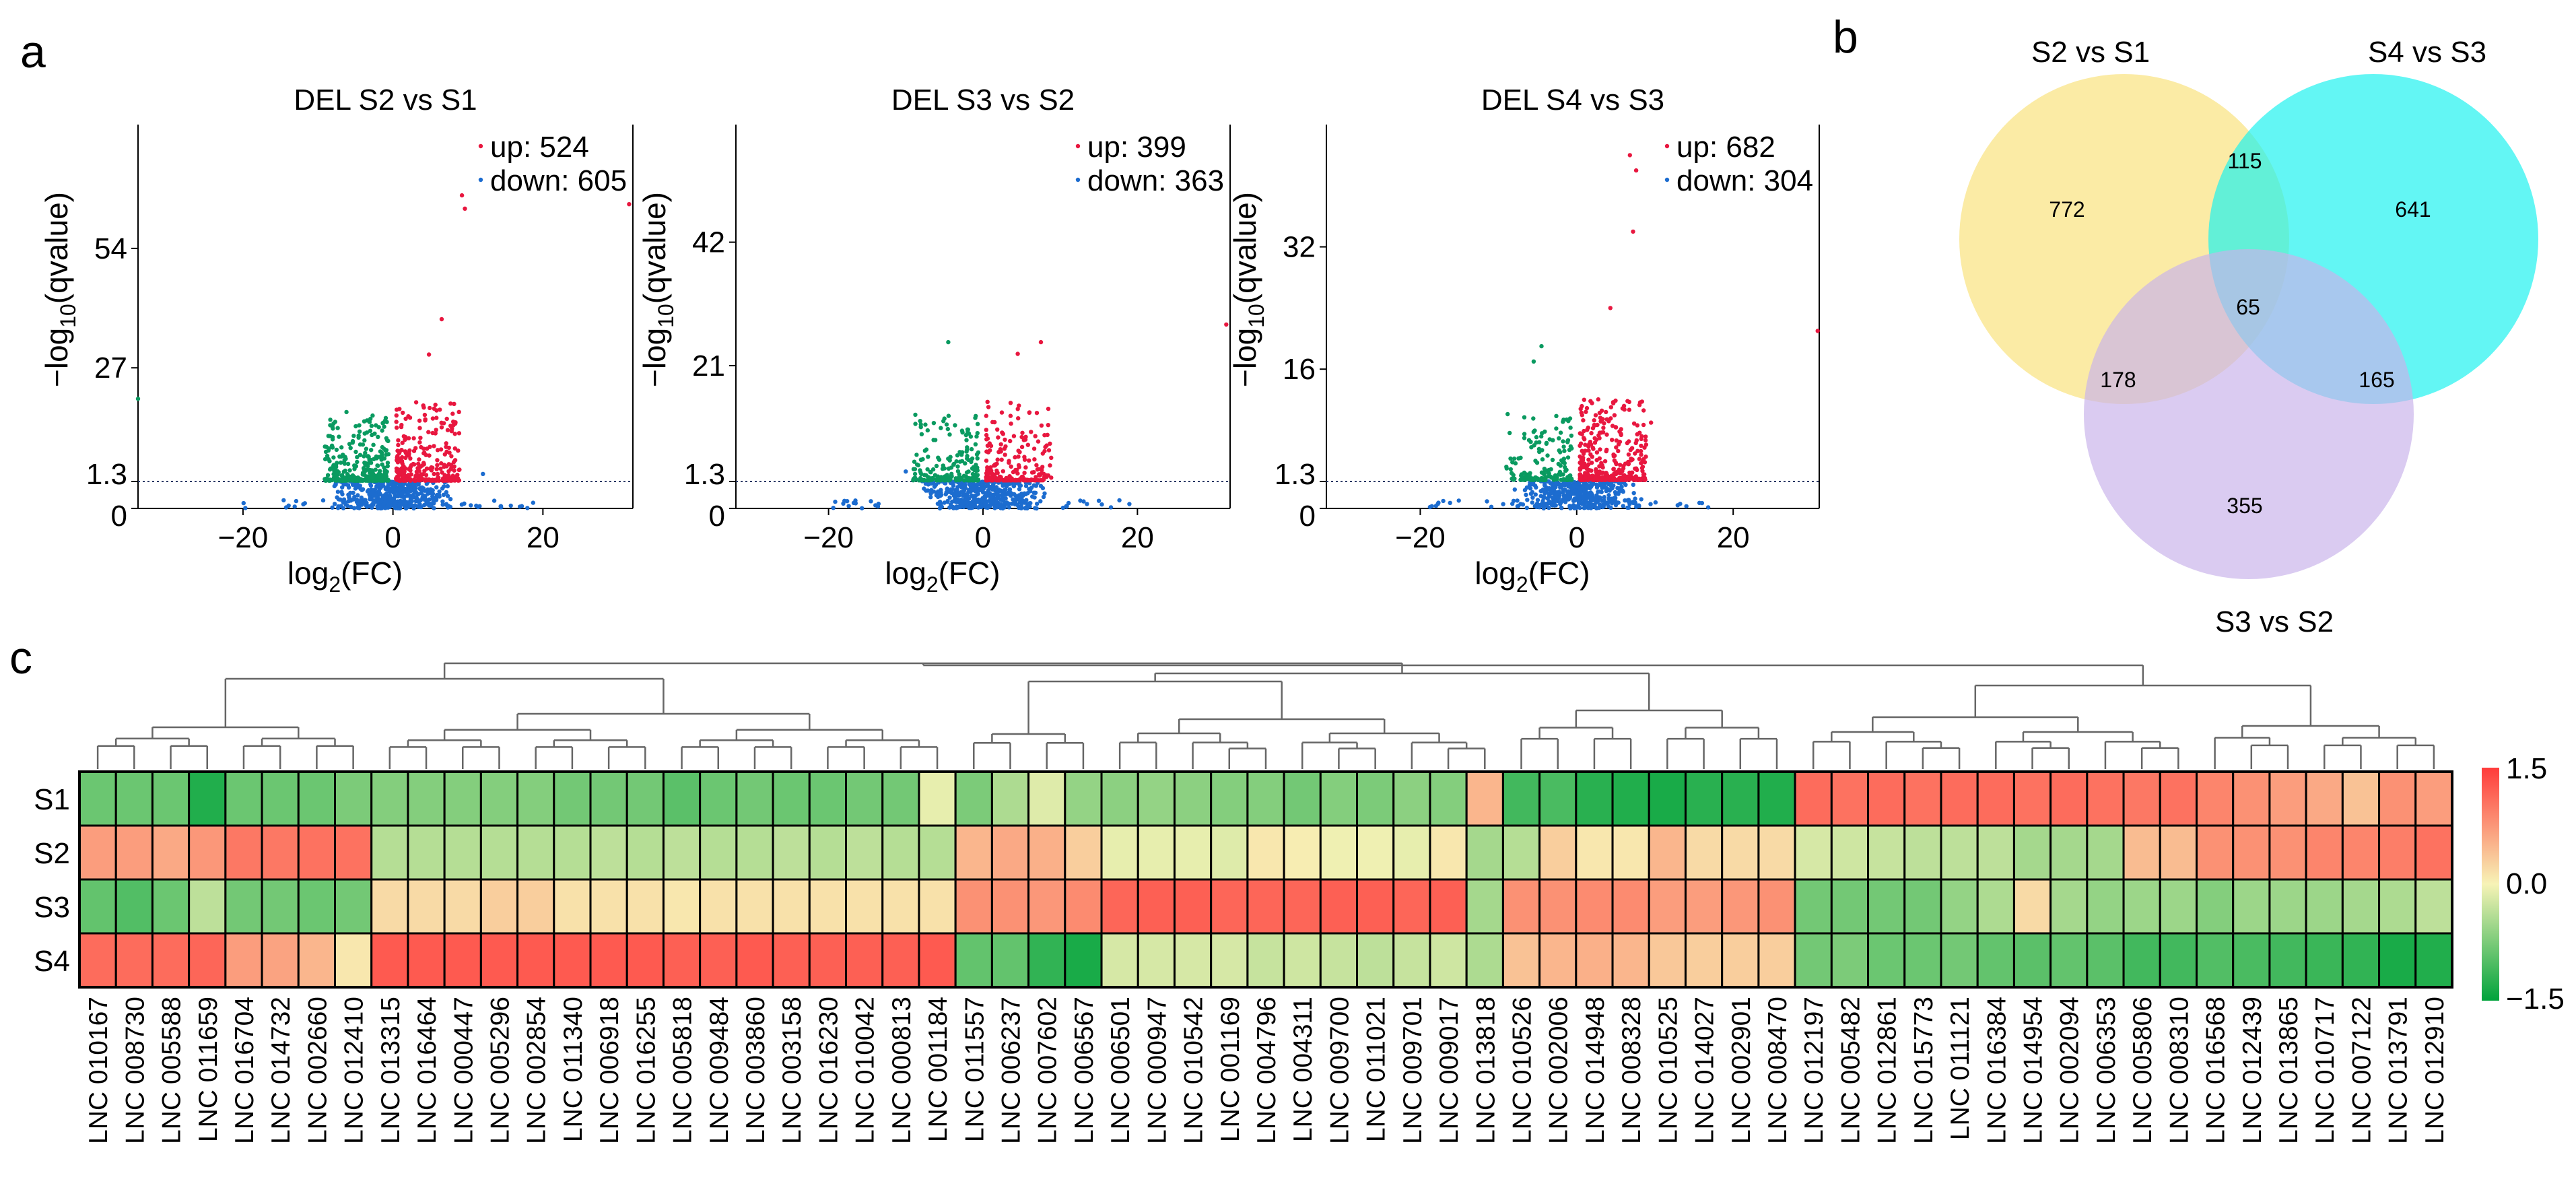 This screenshot has width=2576, height=1200. I want to click on legend-up: up: 524, so click(539, 148).